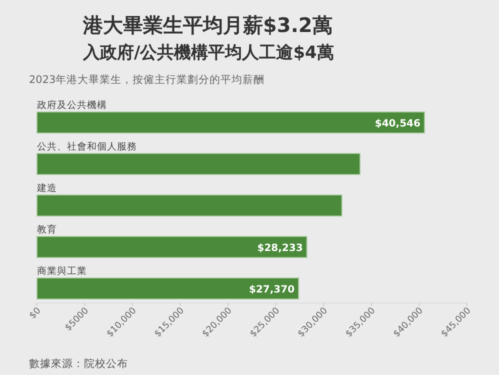 Image resolution: width=499 pixels, height=375 pixels. What do you see at coordinates (62, 271) in the screenshot?
I see `y-tick-label: 商業與工業` at bounding box center [62, 271].